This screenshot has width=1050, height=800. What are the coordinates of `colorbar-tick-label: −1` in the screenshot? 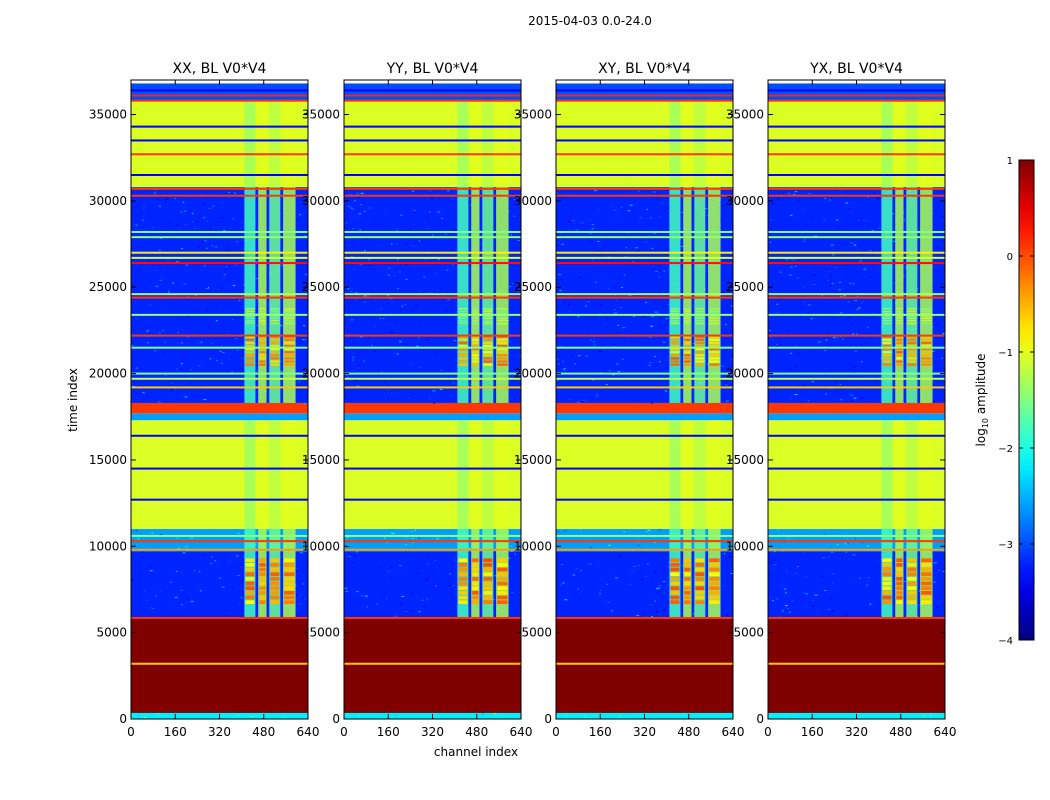 It's located at (1005, 353).